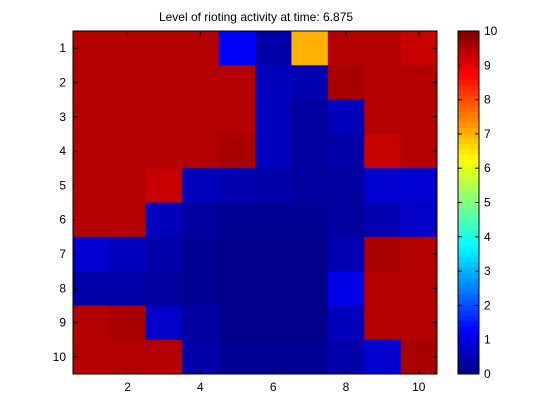 The image size is (560, 420). I want to click on colorbar-tick-label: 6, so click(487, 168).